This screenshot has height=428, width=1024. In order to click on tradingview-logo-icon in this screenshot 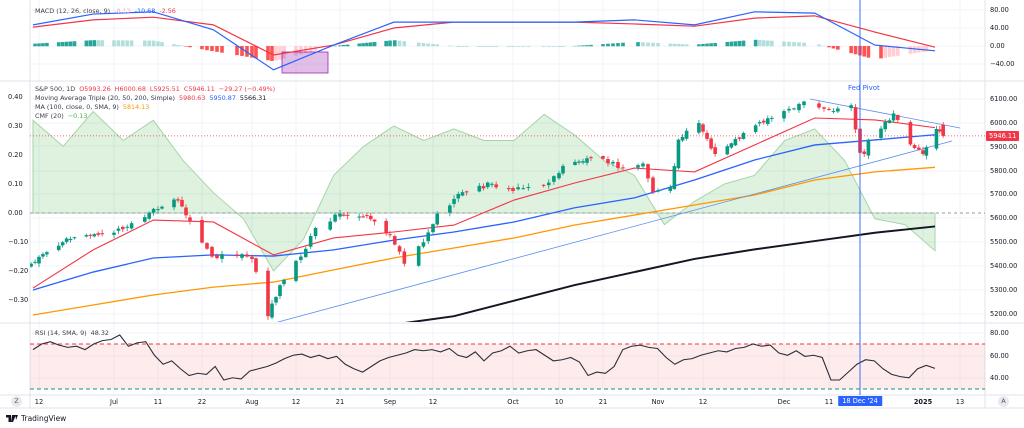, I will do `click(12, 418)`.